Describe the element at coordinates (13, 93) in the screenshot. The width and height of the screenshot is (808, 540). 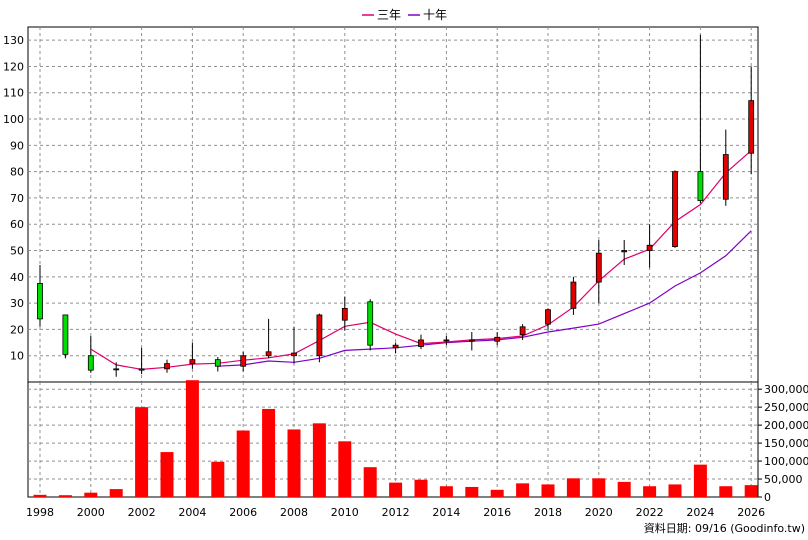
I see `price-tick-label: 110` at that location.